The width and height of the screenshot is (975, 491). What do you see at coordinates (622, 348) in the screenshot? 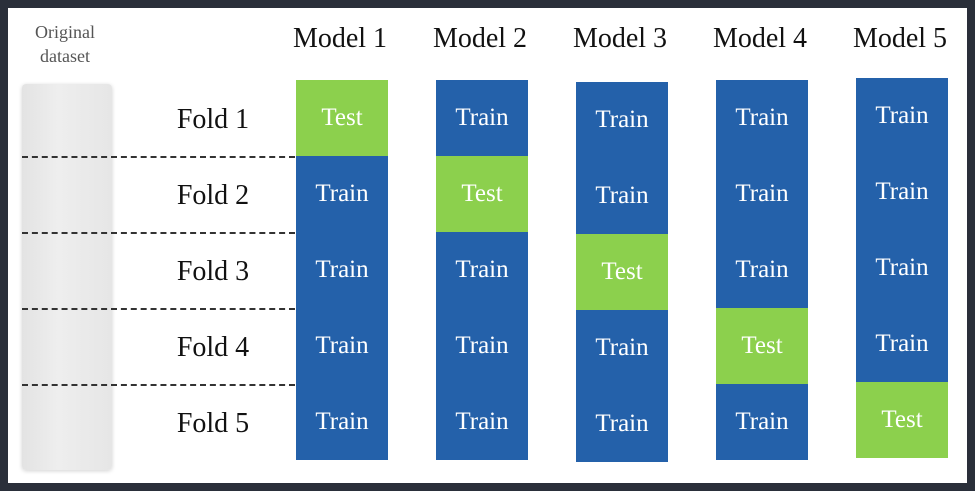
I see `model-3-fold-4-cell: Train` at bounding box center [622, 348].